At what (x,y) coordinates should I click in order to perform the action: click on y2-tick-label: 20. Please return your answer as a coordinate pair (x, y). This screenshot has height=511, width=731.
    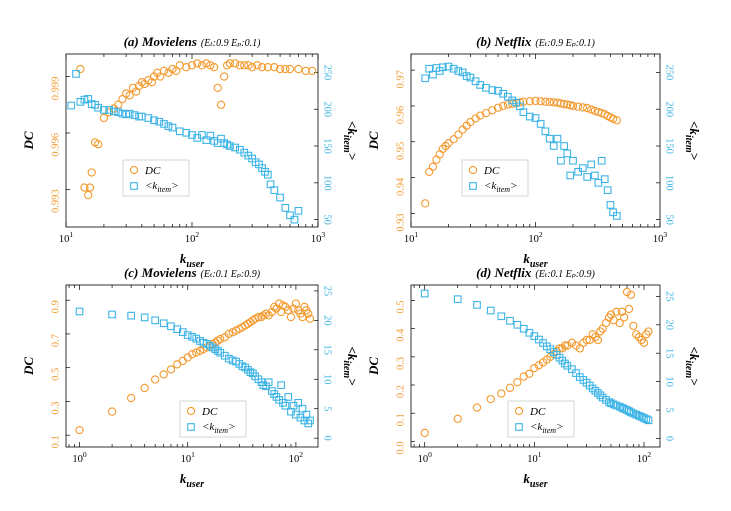
    Looking at the image, I should click on (327, 320).